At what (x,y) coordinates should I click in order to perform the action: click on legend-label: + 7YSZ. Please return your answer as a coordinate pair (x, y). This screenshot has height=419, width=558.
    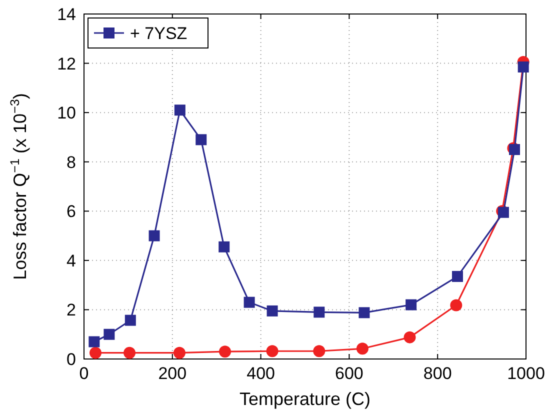
    Looking at the image, I should click on (159, 33).